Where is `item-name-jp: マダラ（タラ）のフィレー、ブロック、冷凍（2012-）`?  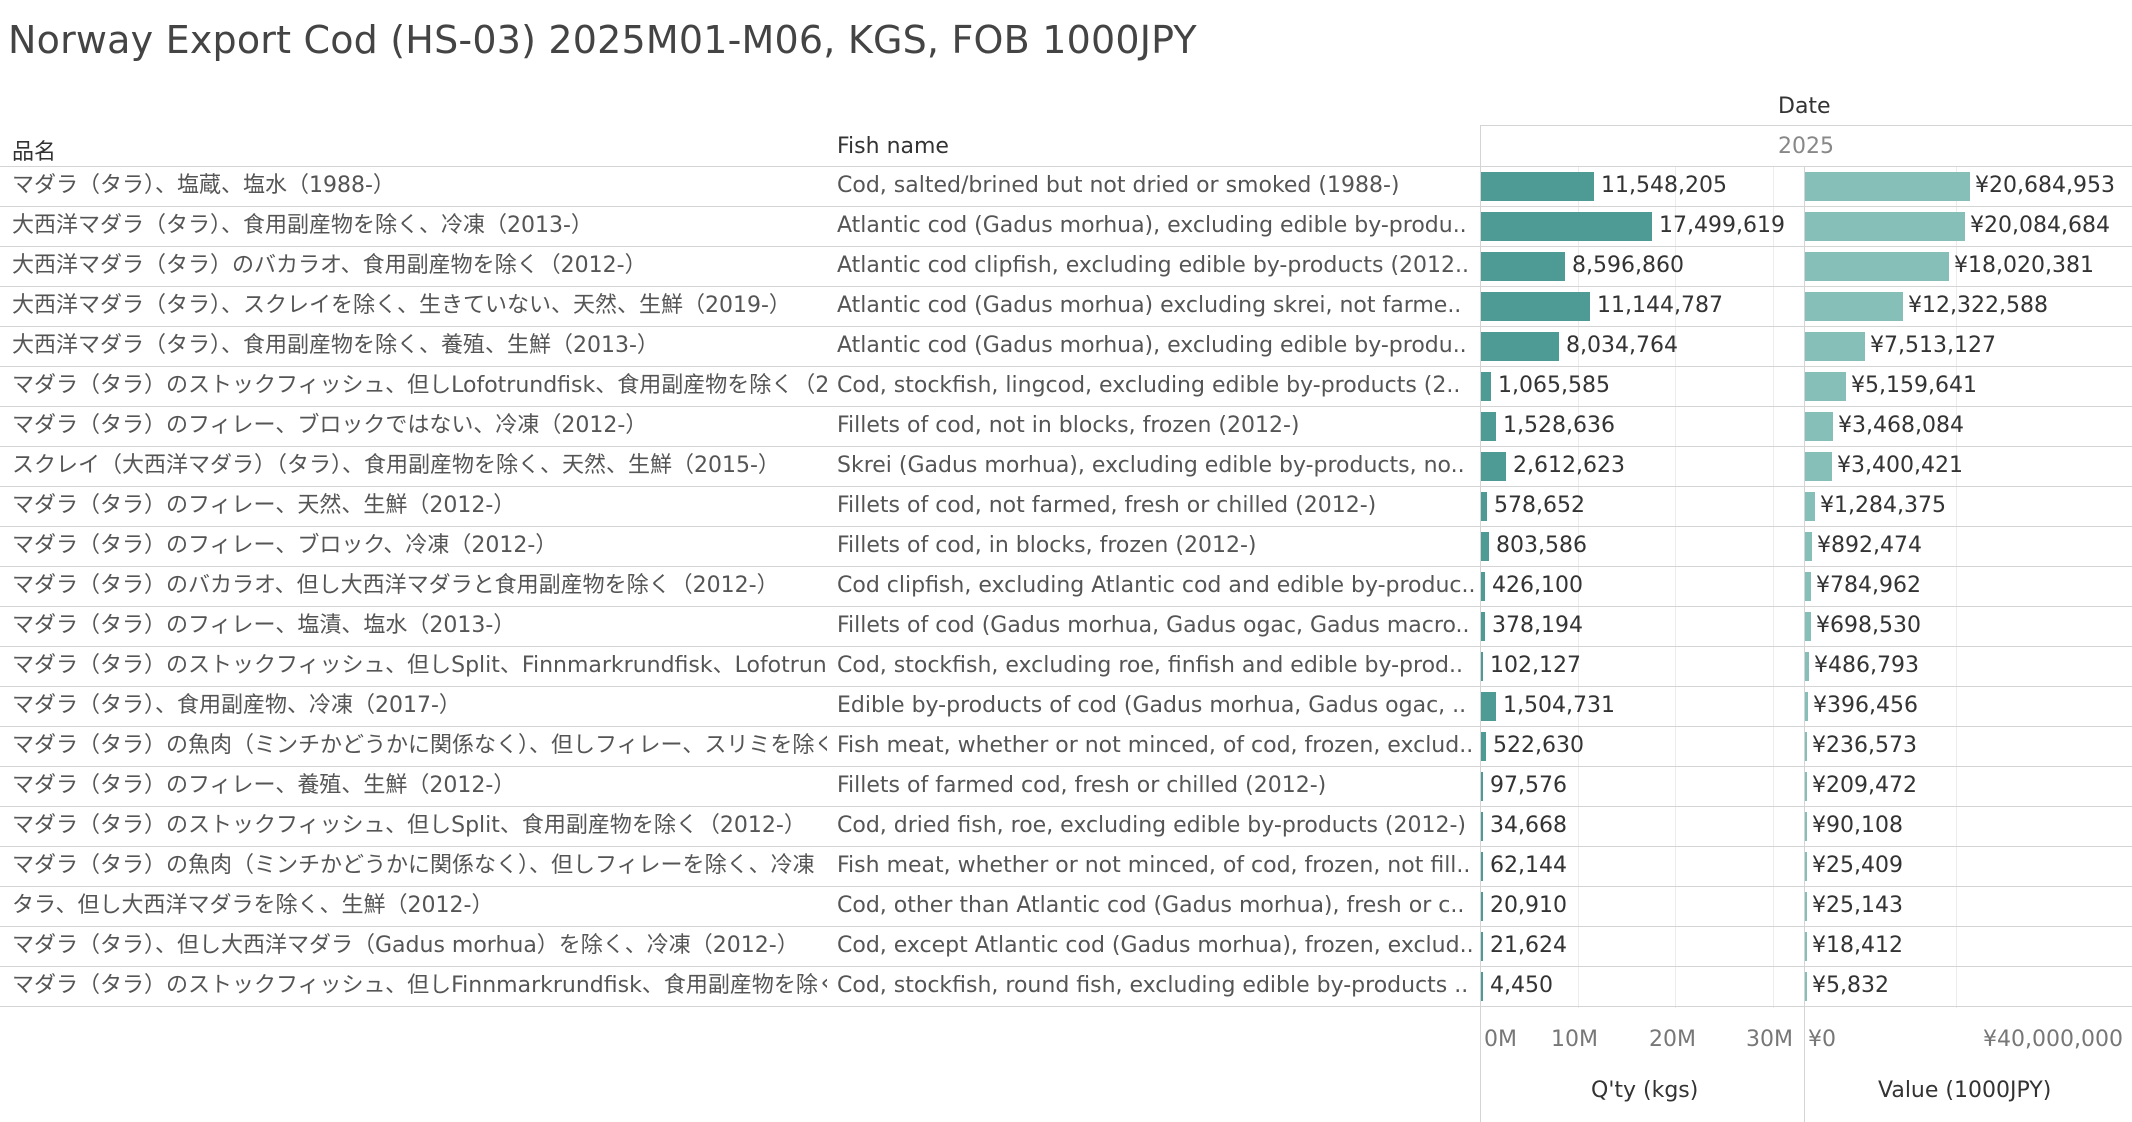 item-name-jp: マダラ（タラ）のフィレー、ブロック、冷凍（2012-） is located at coordinates (285, 545).